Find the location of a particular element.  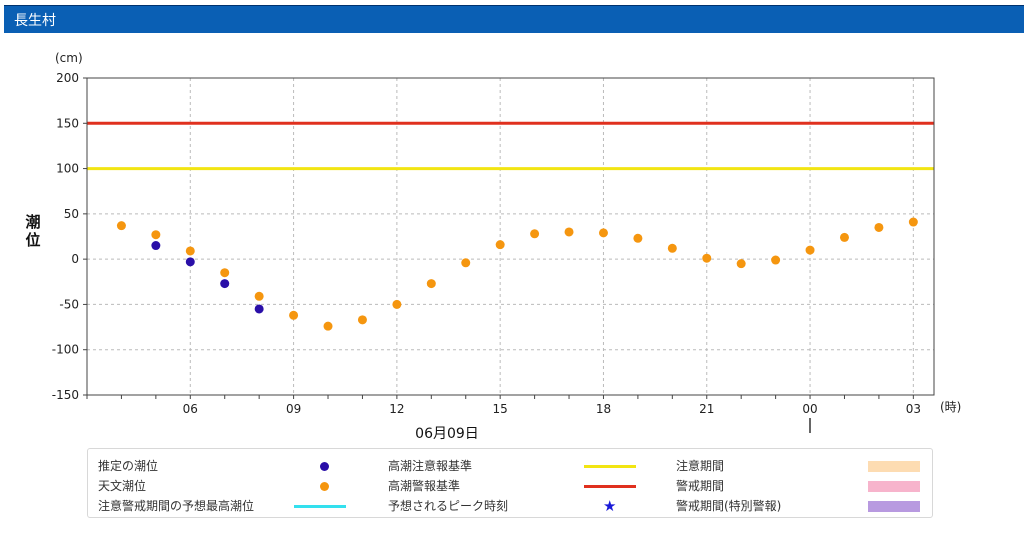

legend-label: 天文潮位 is located at coordinates (122, 486).